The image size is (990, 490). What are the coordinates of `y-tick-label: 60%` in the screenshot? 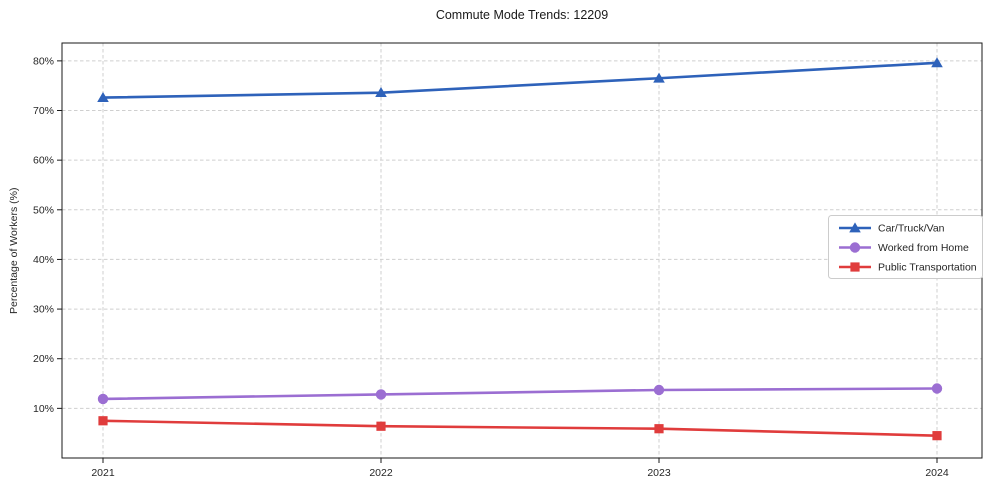 It's located at (43, 161).